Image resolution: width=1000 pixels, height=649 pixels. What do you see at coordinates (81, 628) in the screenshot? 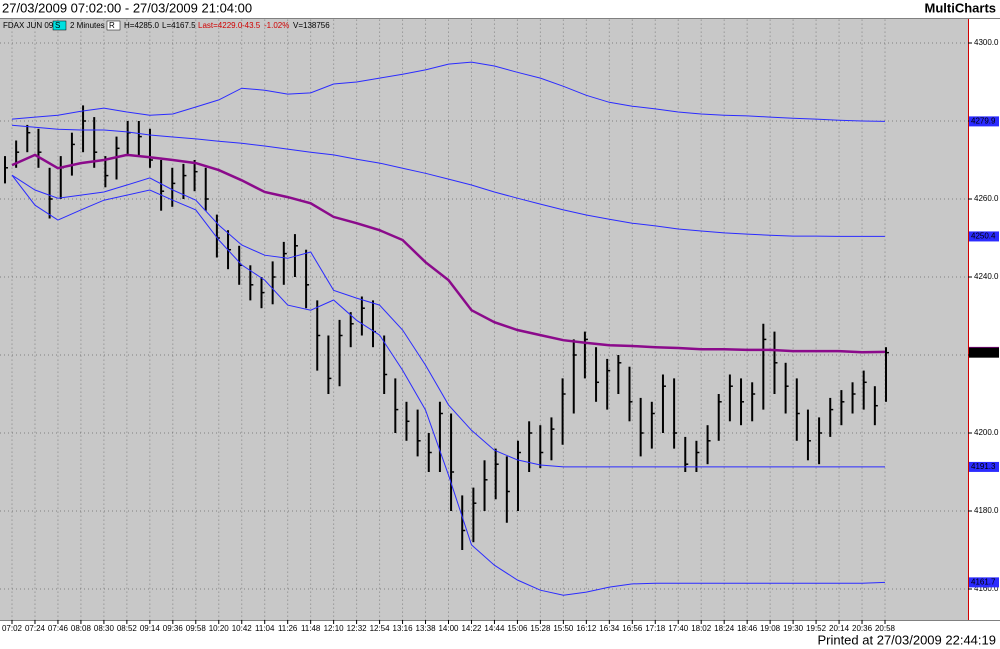
I see `x-tick-label: 08:08` at bounding box center [81, 628].